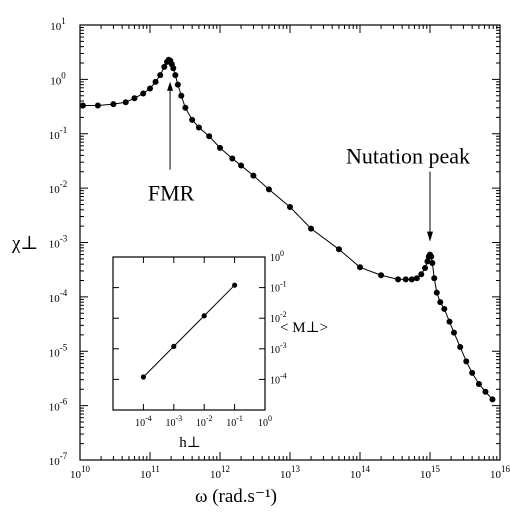 The image size is (510, 522). What do you see at coordinates (430, 472) in the screenshot?
I see `x-tick-label: 1015` at bounding box center [430, 472].